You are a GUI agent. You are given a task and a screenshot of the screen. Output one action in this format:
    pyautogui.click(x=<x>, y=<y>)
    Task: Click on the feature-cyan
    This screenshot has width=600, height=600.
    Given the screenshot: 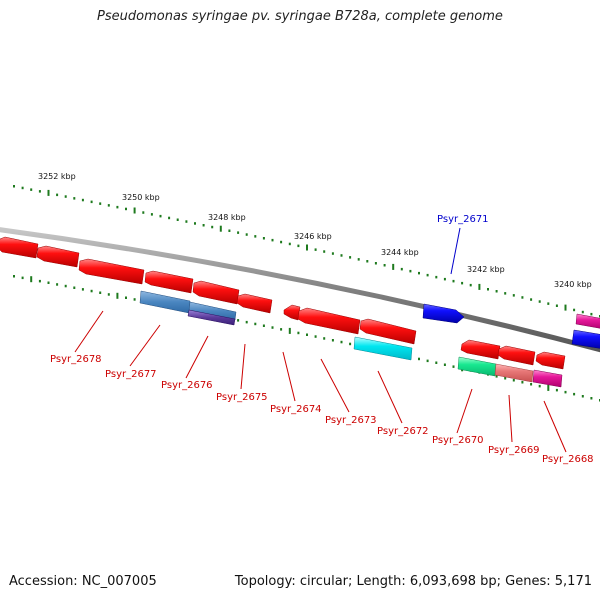 What is the action you would take?
    pyautogui.click(x=383, y=348)
    